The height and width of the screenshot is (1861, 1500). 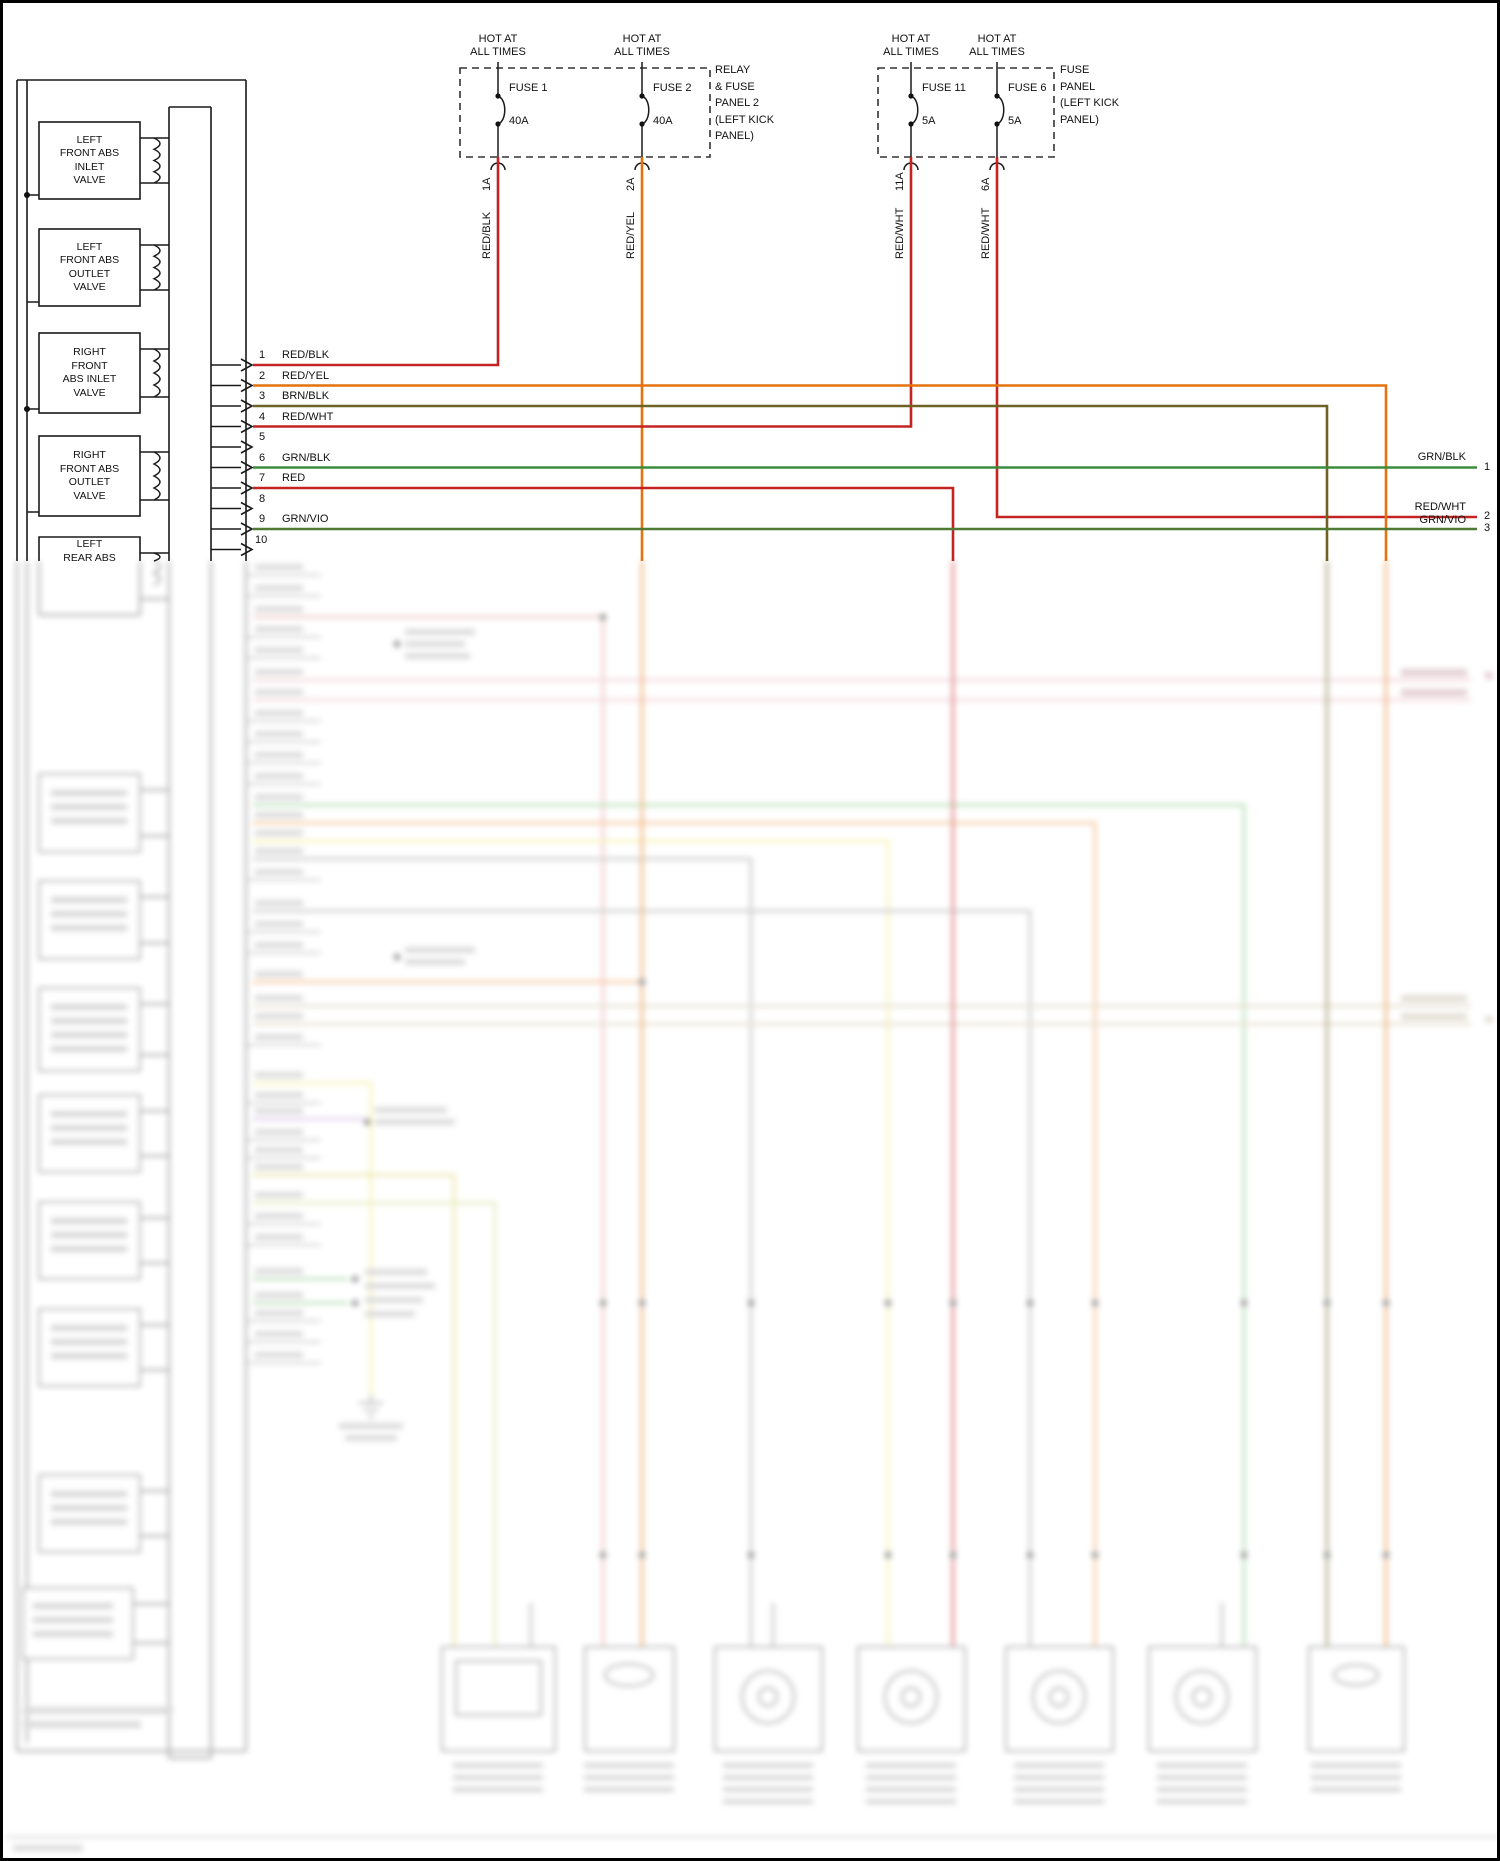 What do you see at coordinates (927, 1783) in the screenshot?
I see `blur-under-box-blobs` at bounding box center [927, 1783].